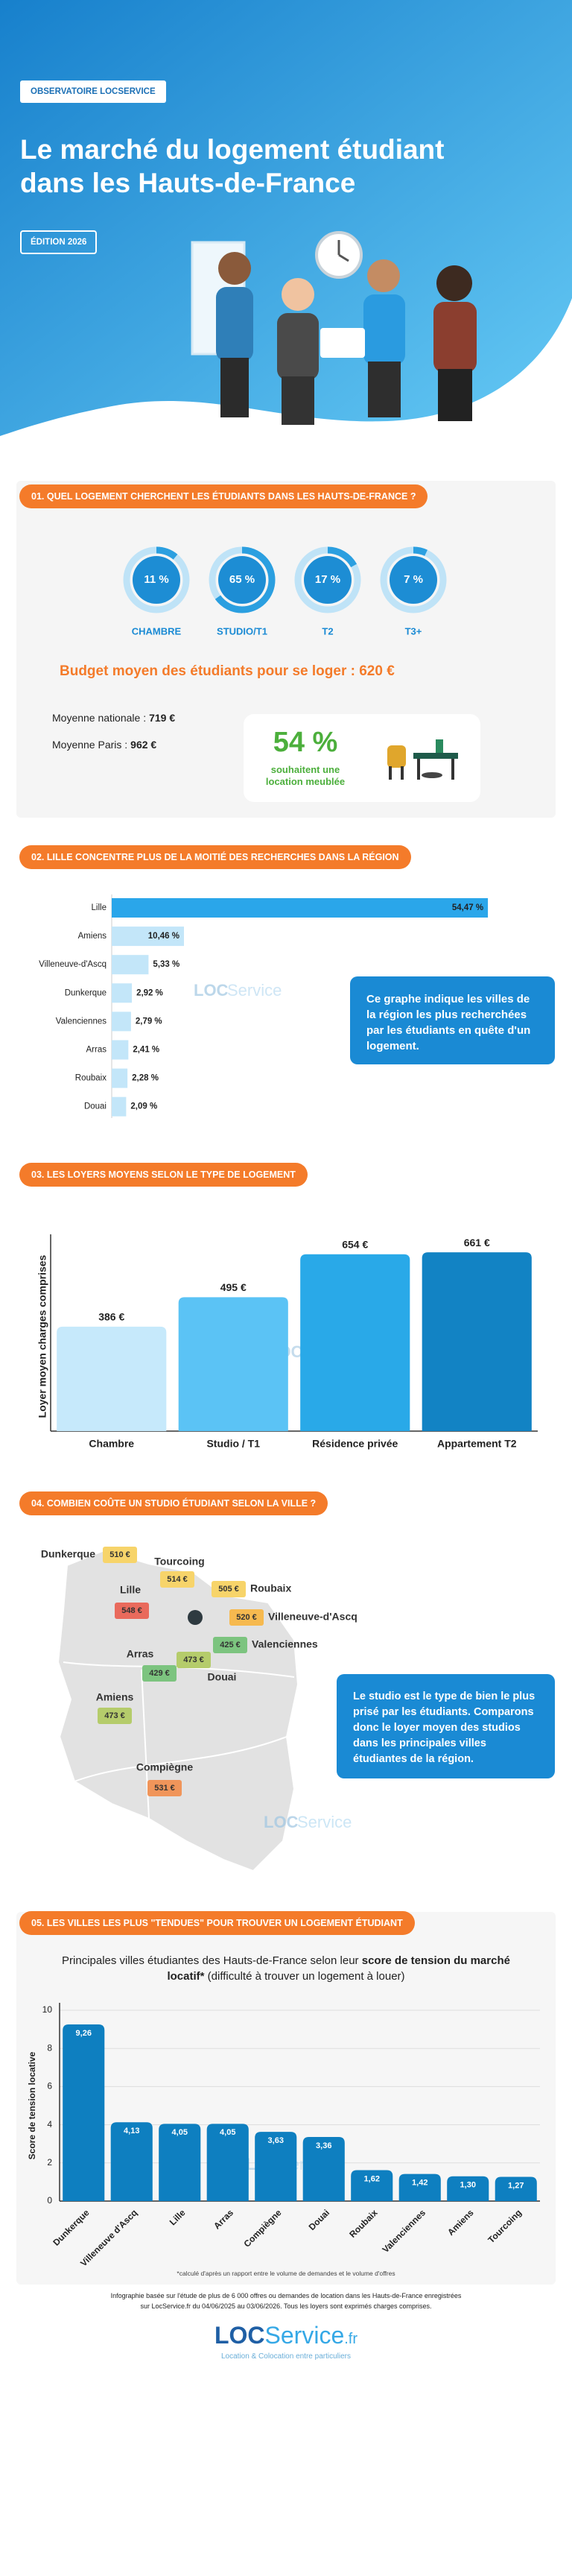 This screenshot has width=572, height=2576. What do you see at coordinates (179, 1562) in the screenshot?
I see `city-label: Tourcoing` at bounding box center [179, 1562].